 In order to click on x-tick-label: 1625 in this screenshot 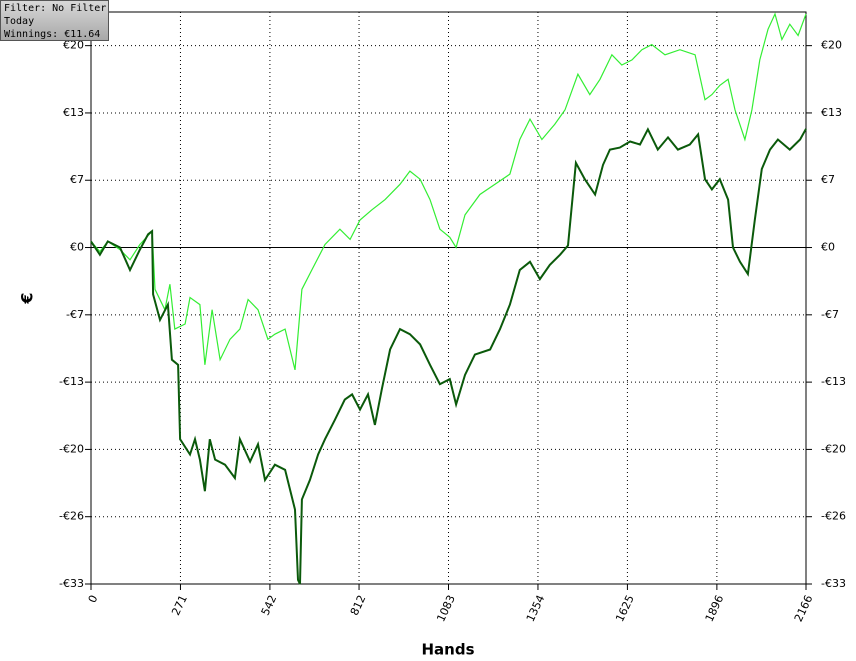, I will do `click(625, 608)`.